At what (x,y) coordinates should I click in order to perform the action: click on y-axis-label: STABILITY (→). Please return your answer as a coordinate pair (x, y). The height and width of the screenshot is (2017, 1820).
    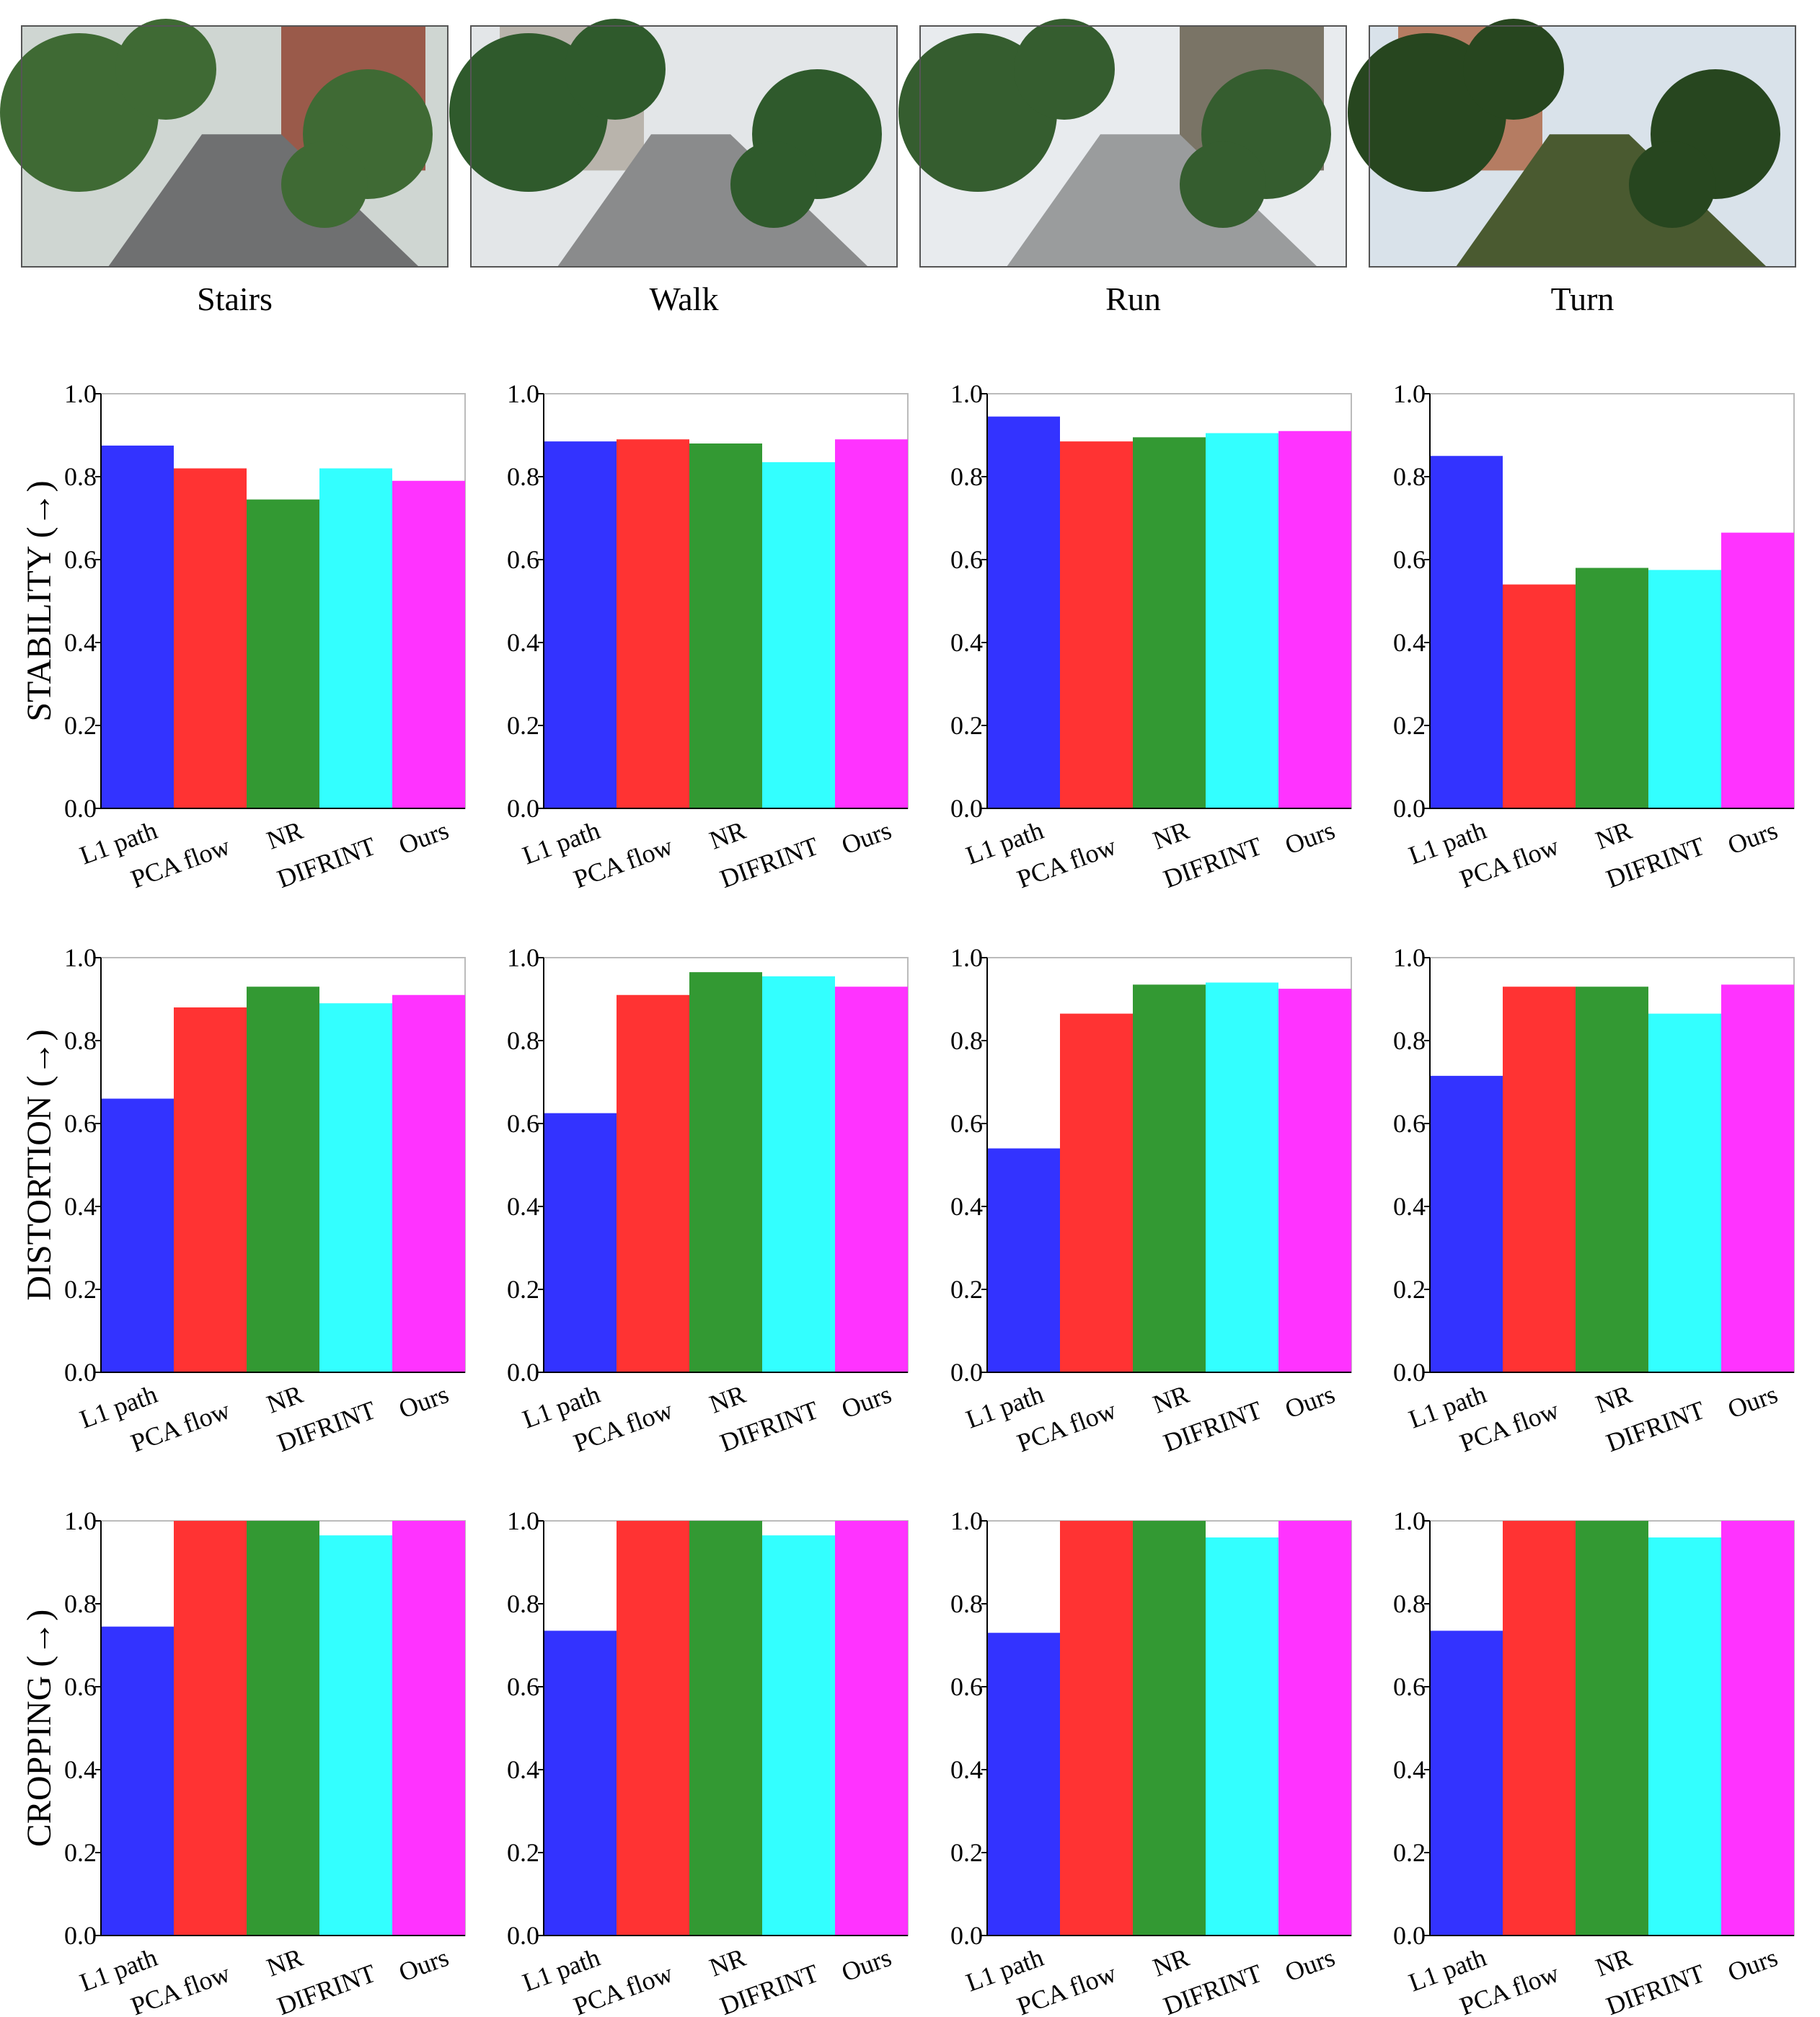
    Looking at the image, I should click on (39, 600).